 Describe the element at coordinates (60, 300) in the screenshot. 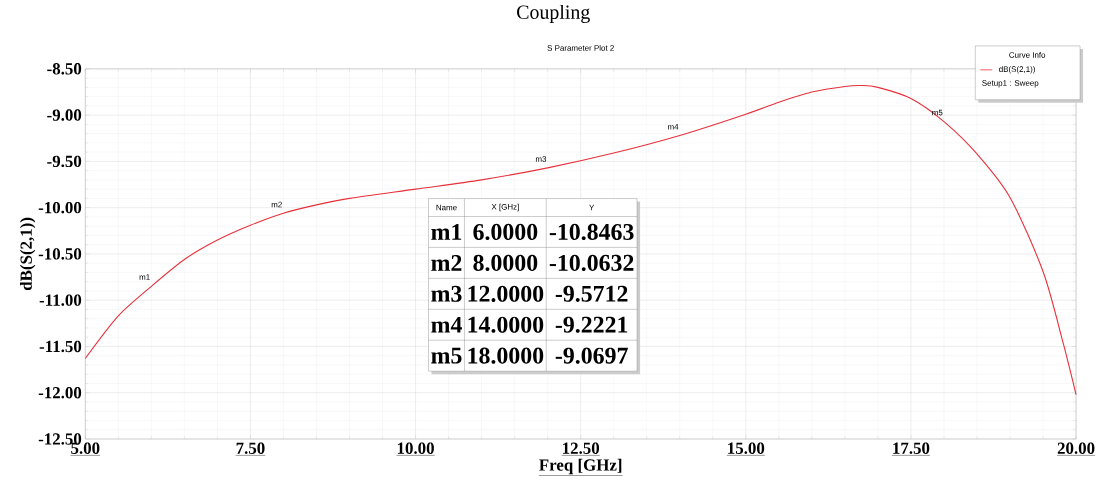

I see `y-tick-label: -11.00` at that location.